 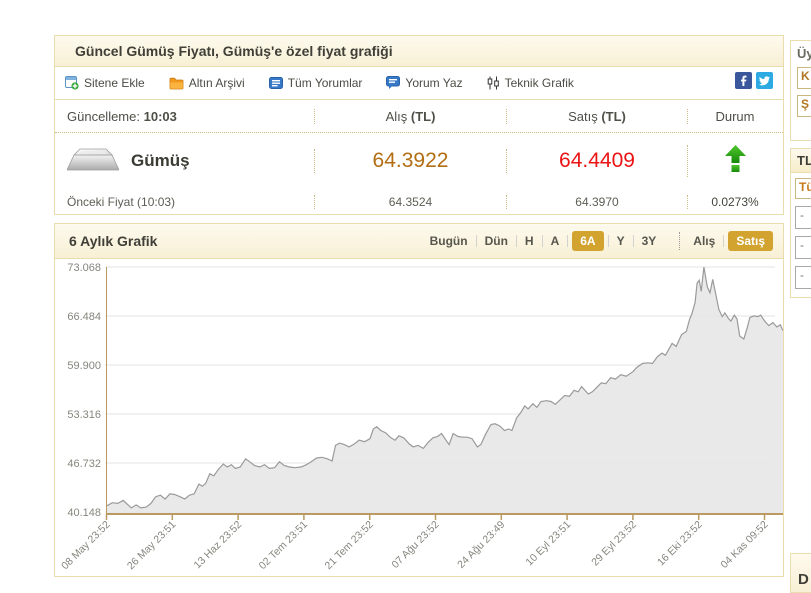 I want to click on bottom-box-title: D, so click(x=803, y=579).